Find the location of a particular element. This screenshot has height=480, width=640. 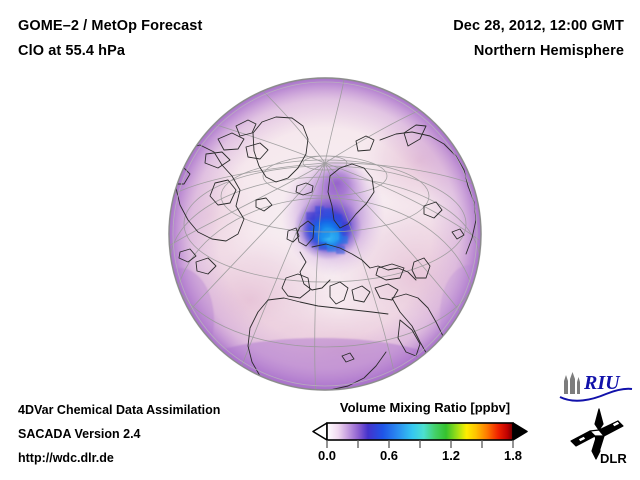

colorbar-high-extend-cap is located at coordinates (520, 431).